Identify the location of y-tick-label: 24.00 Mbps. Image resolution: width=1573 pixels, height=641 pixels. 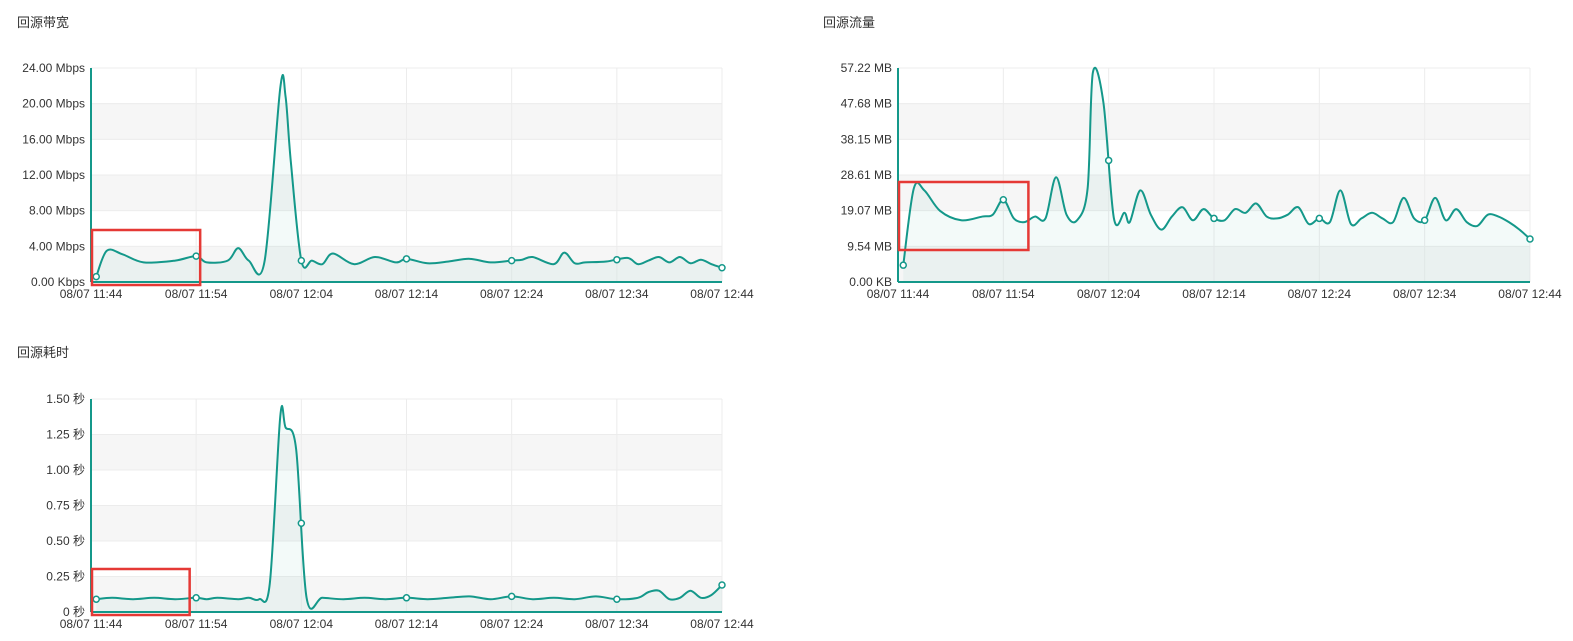
(53, 68).